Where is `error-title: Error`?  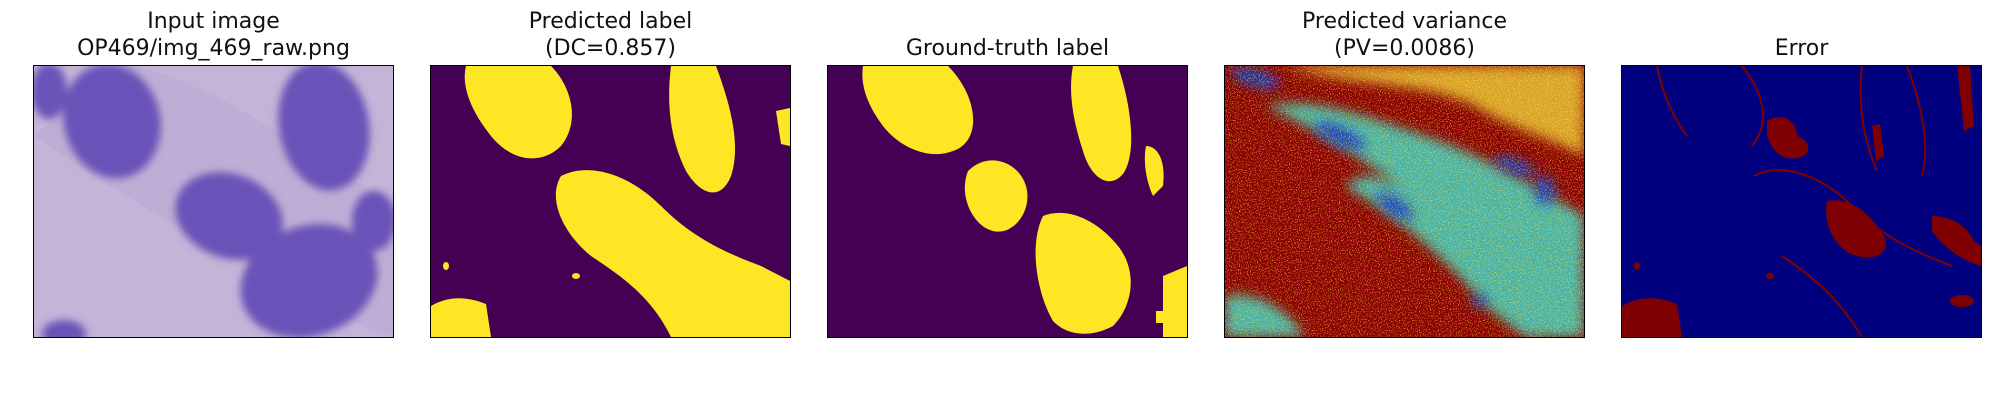 error-title: Error is located at coordinates (1801, 48).